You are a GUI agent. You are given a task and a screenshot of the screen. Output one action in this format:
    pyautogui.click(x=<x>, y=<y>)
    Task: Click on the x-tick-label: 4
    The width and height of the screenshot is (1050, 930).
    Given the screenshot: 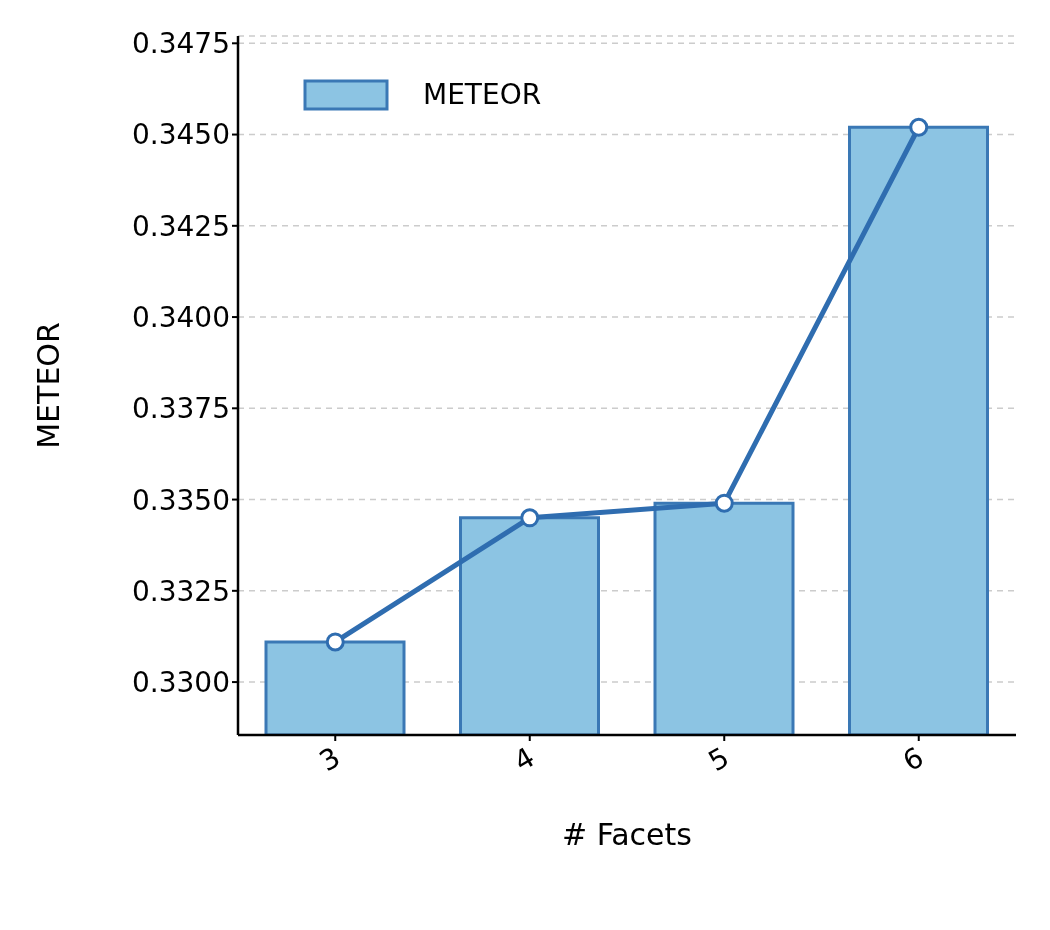 What is the action you would take?
    pyautogui.click(x=524, y=759)
    